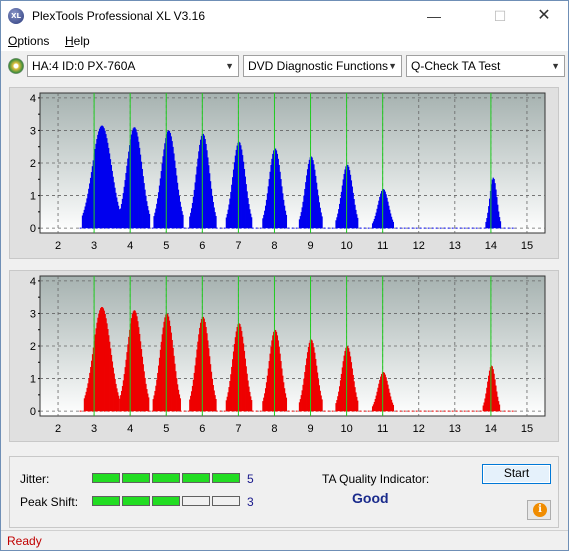 This screenshot has width=569, height=551. I want to click on test-select: Q-Check TA Test ▼, so click(485, 66).